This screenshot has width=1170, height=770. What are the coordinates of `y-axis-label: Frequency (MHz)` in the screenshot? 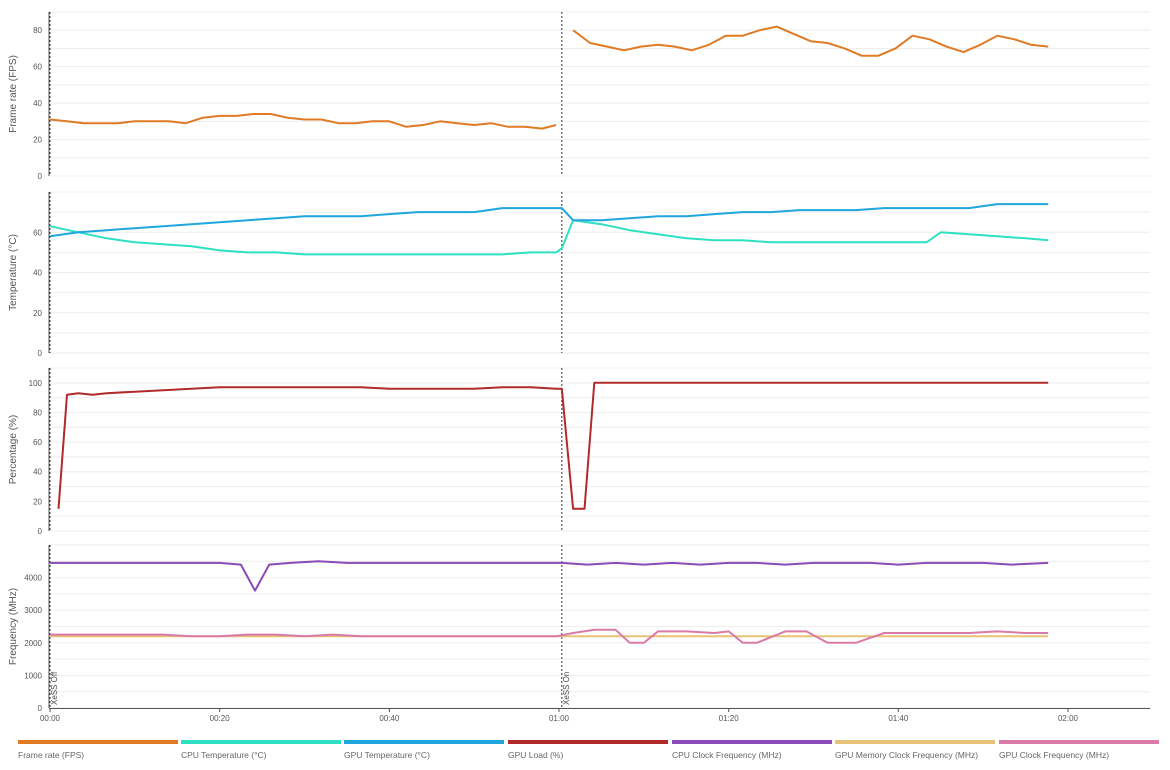 It's located at (13, 626).